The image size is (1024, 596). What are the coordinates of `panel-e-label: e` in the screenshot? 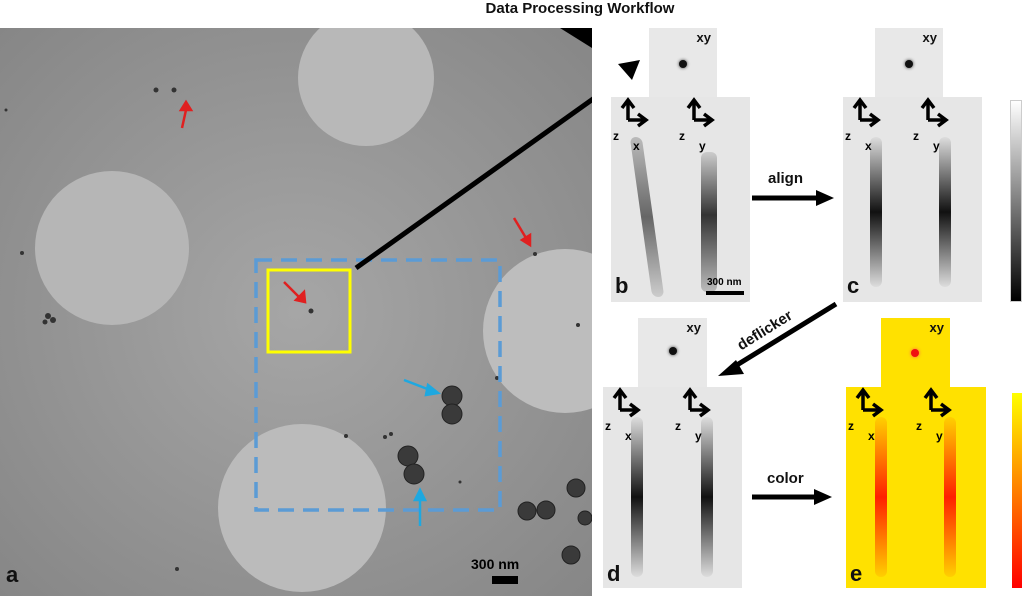 It's located at (856, 573).